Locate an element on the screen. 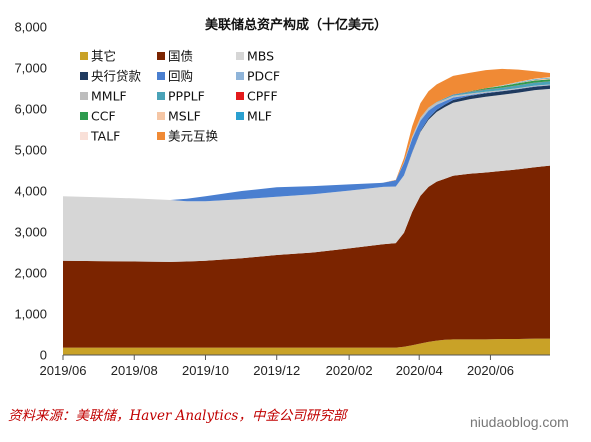 This screenshot has width=591, height=442. y-tick-label: 4,000 is located at coordinates (30, 191).